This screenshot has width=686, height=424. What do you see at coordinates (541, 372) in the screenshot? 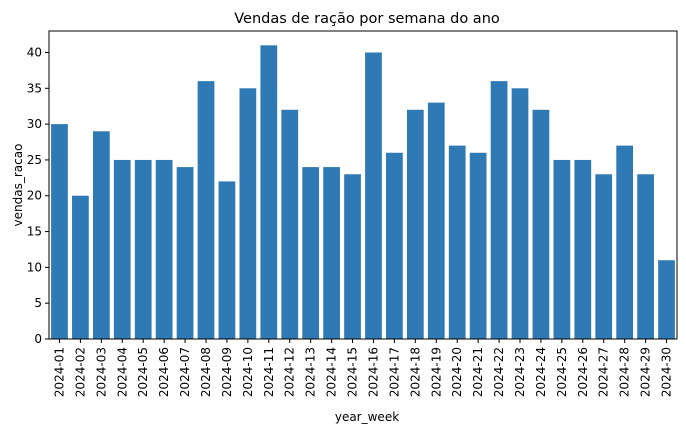
I see `x-tick-label: 2024-24` at bounding box center [541, 372].